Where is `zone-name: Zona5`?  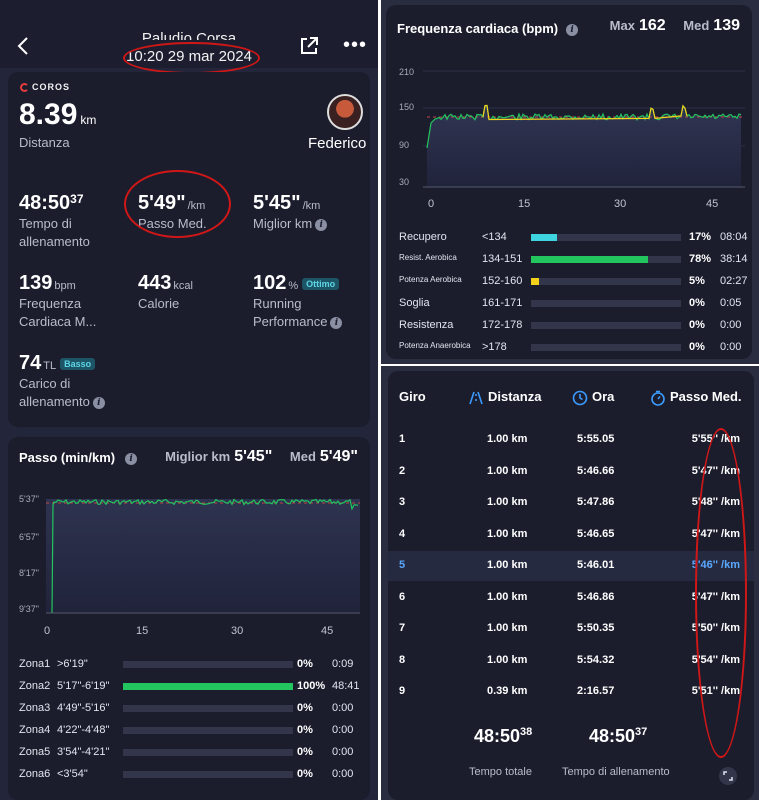
zone-name: Zona5 is located at coordinates (35, 752).